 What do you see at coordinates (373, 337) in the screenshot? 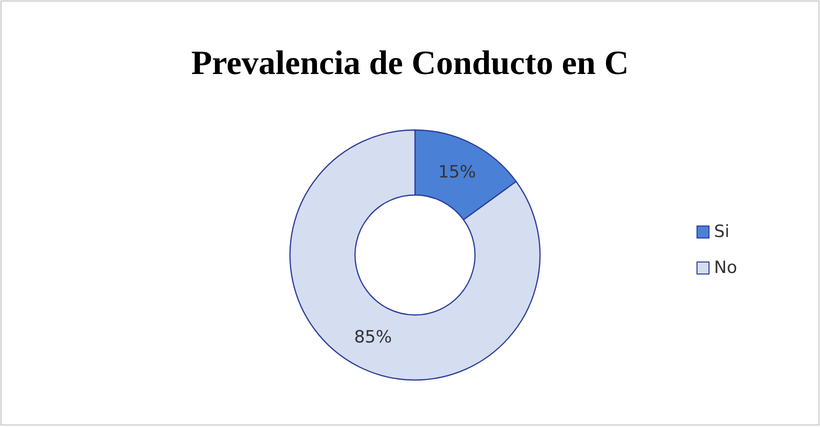
I see `data-label: 85%` at bounding box center [373, 337].